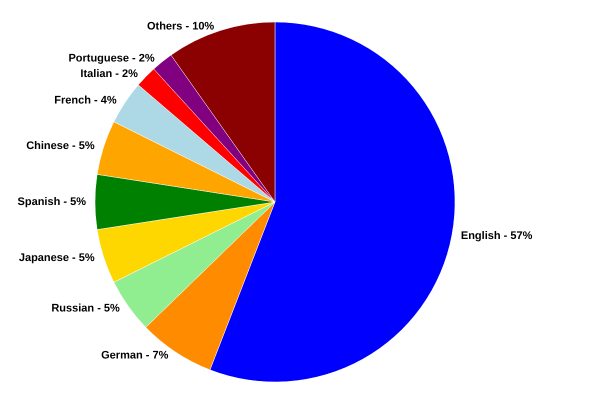  I want to click on slice-label: Chinese - 5%, so click(60, 146).